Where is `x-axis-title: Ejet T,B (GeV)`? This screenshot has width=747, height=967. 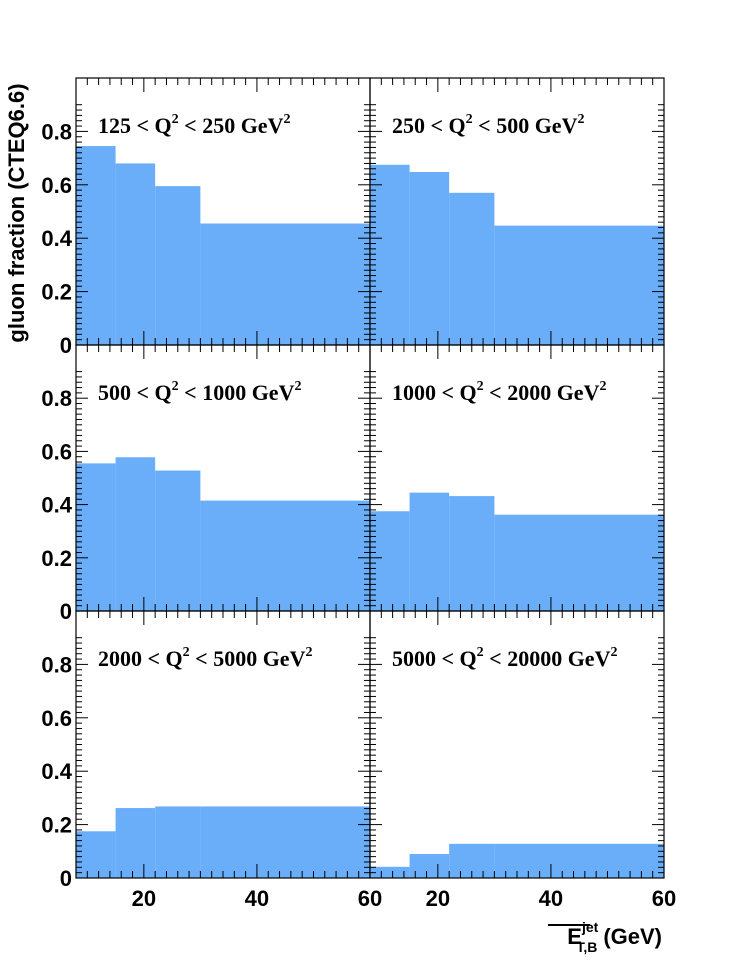
x-axis-title: Ejet T,B (GeV) is located at coordinates (614, 937).